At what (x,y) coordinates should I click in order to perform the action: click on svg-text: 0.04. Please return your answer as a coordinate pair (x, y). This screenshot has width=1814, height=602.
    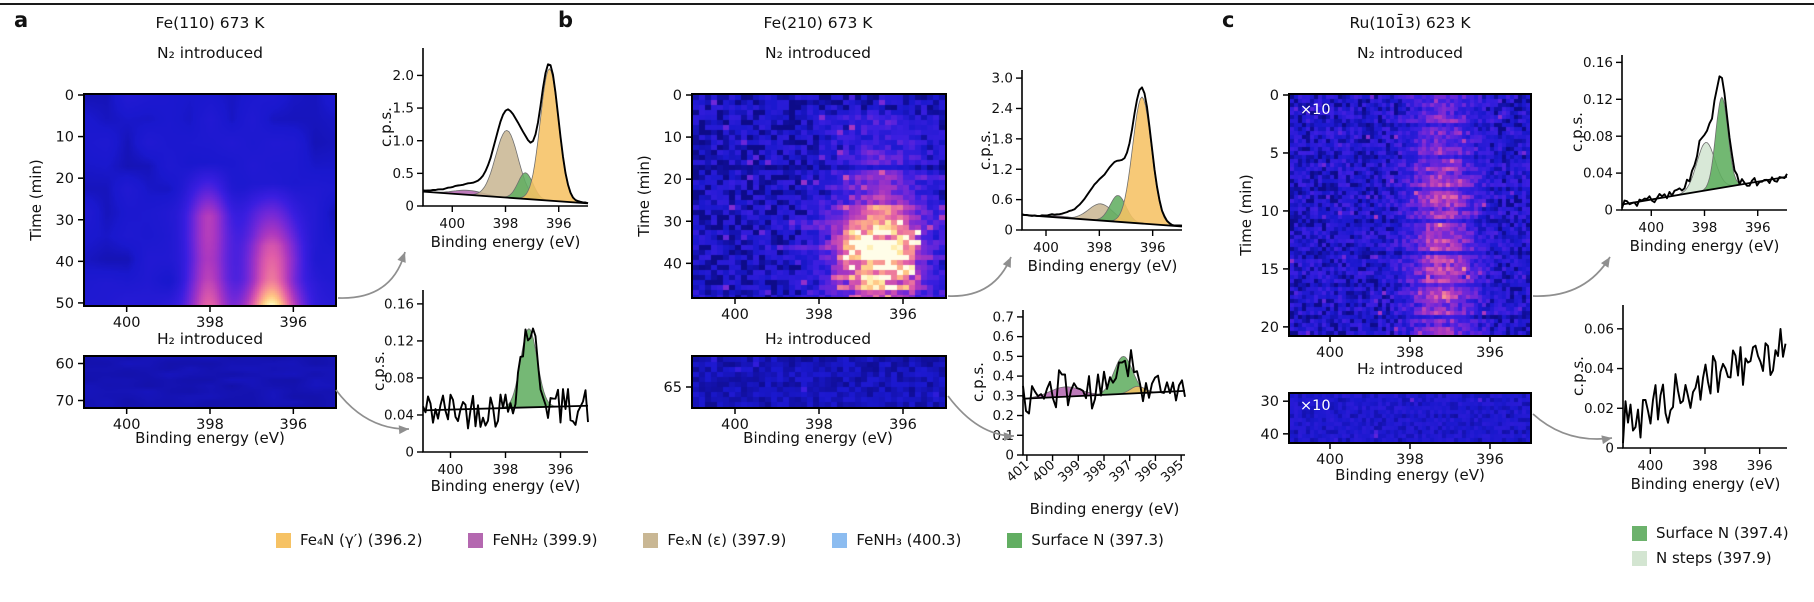
    Looking at the image, I should click on (1599, 369).